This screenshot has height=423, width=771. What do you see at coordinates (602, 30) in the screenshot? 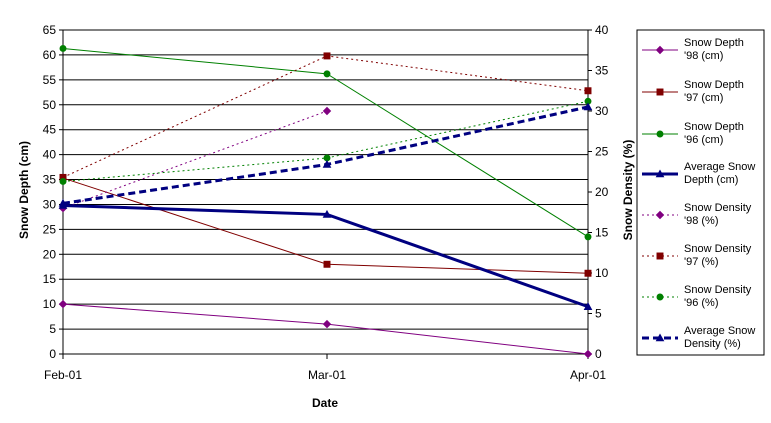
I see `y2-tick-label: 40` at bounding box center [602, 30].